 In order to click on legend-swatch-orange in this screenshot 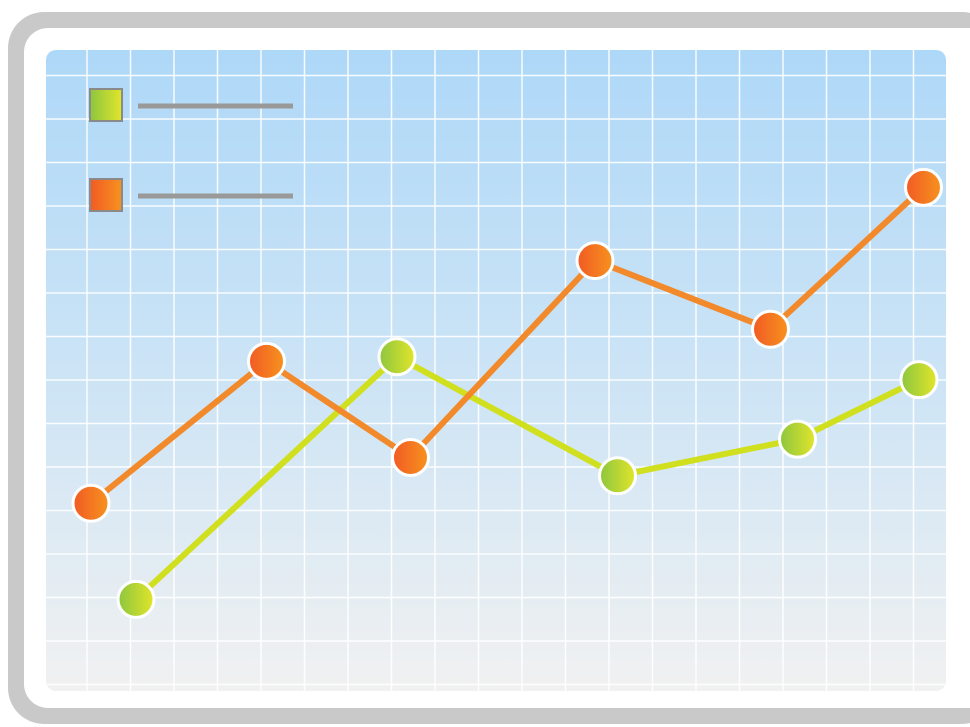, I will do `click(106, 195)`.